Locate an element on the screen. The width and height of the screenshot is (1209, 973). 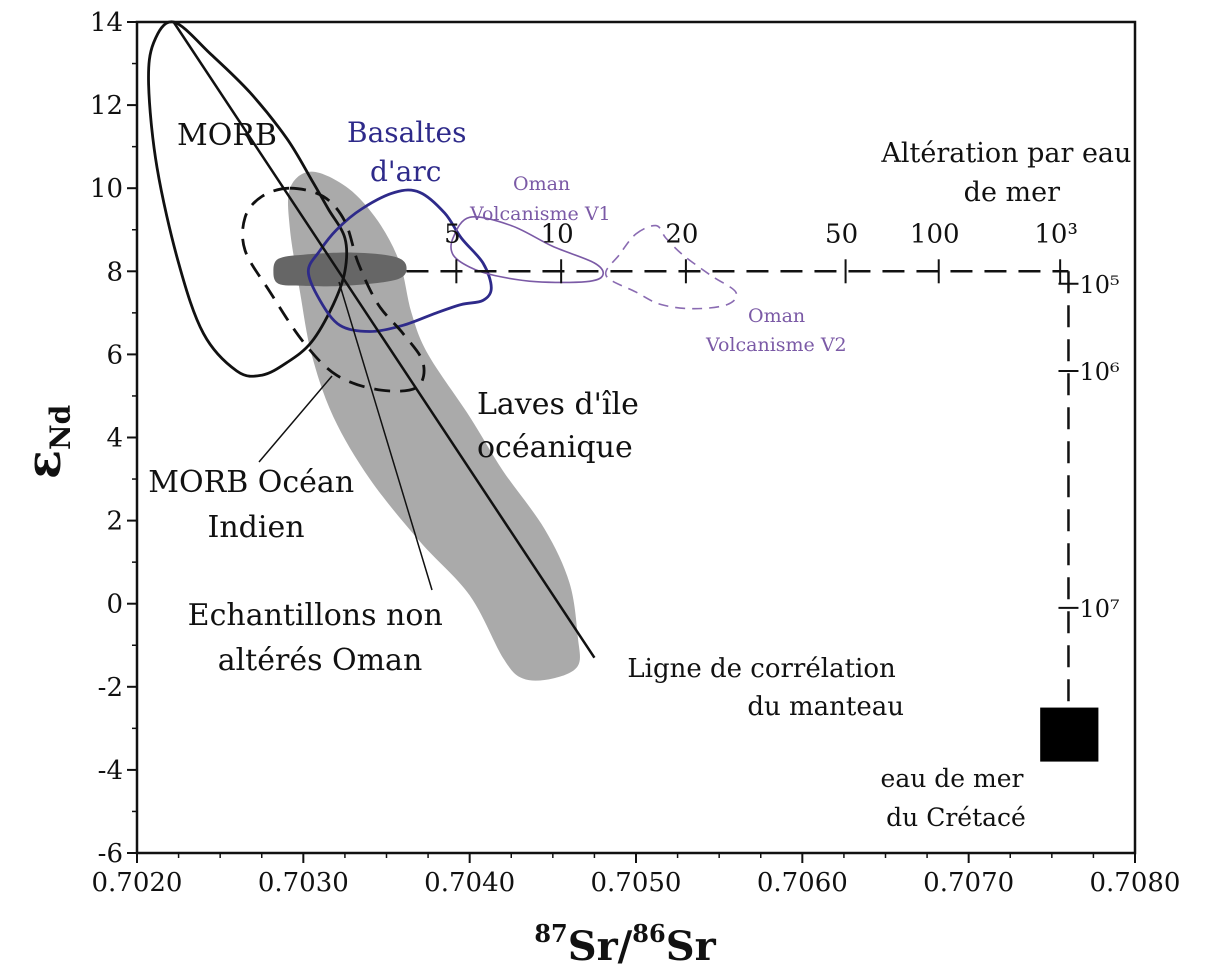
label-morb: MORB is located at coordinates (227, 135).